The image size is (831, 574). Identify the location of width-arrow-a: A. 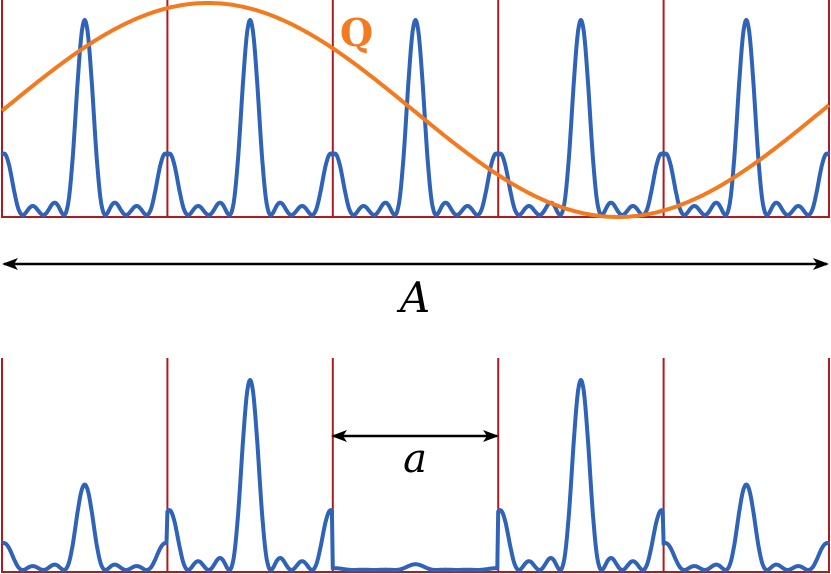
(415, 290).